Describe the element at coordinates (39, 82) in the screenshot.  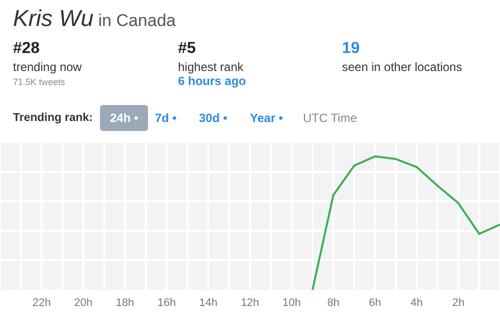
I see `text: 71.5K tweets` at that location.